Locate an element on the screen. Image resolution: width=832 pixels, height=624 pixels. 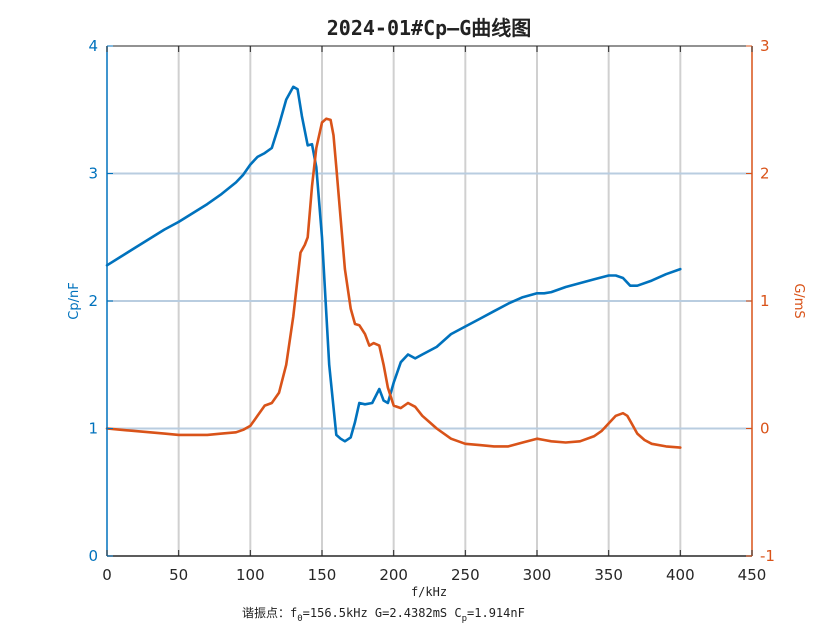
x-tick-label: 300 is located at coordinates (537, 575).